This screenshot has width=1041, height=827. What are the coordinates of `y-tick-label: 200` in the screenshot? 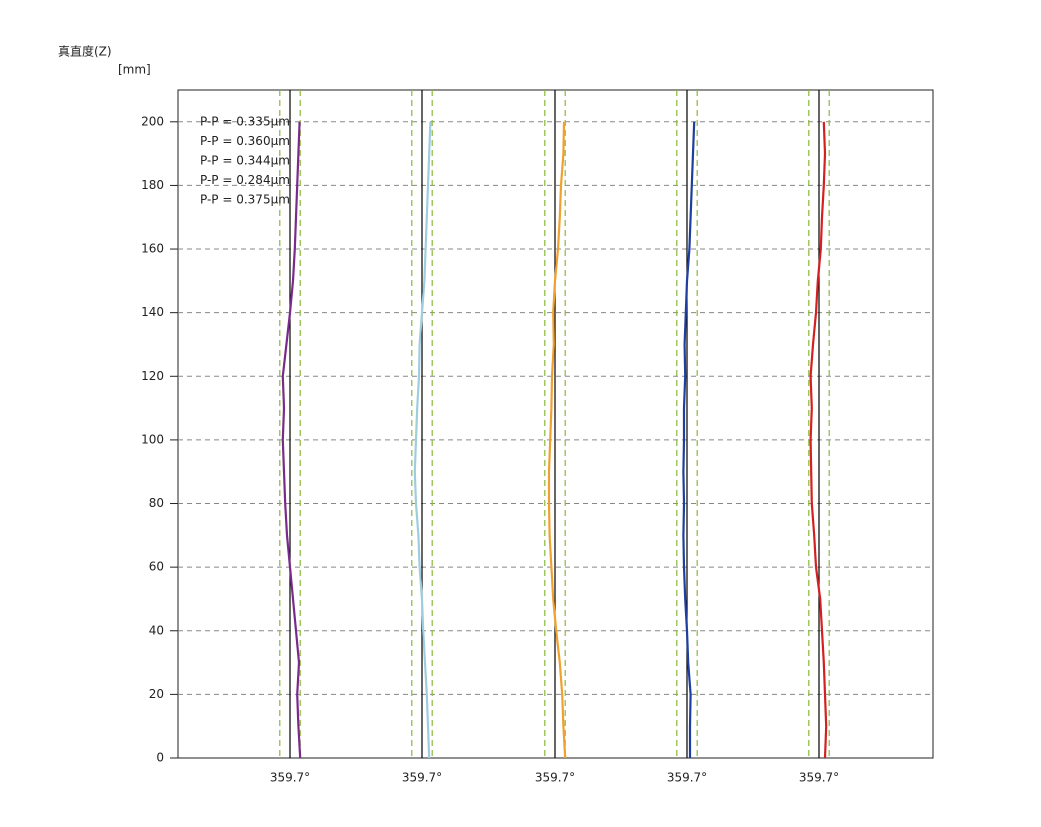 It's located at (152, 121).